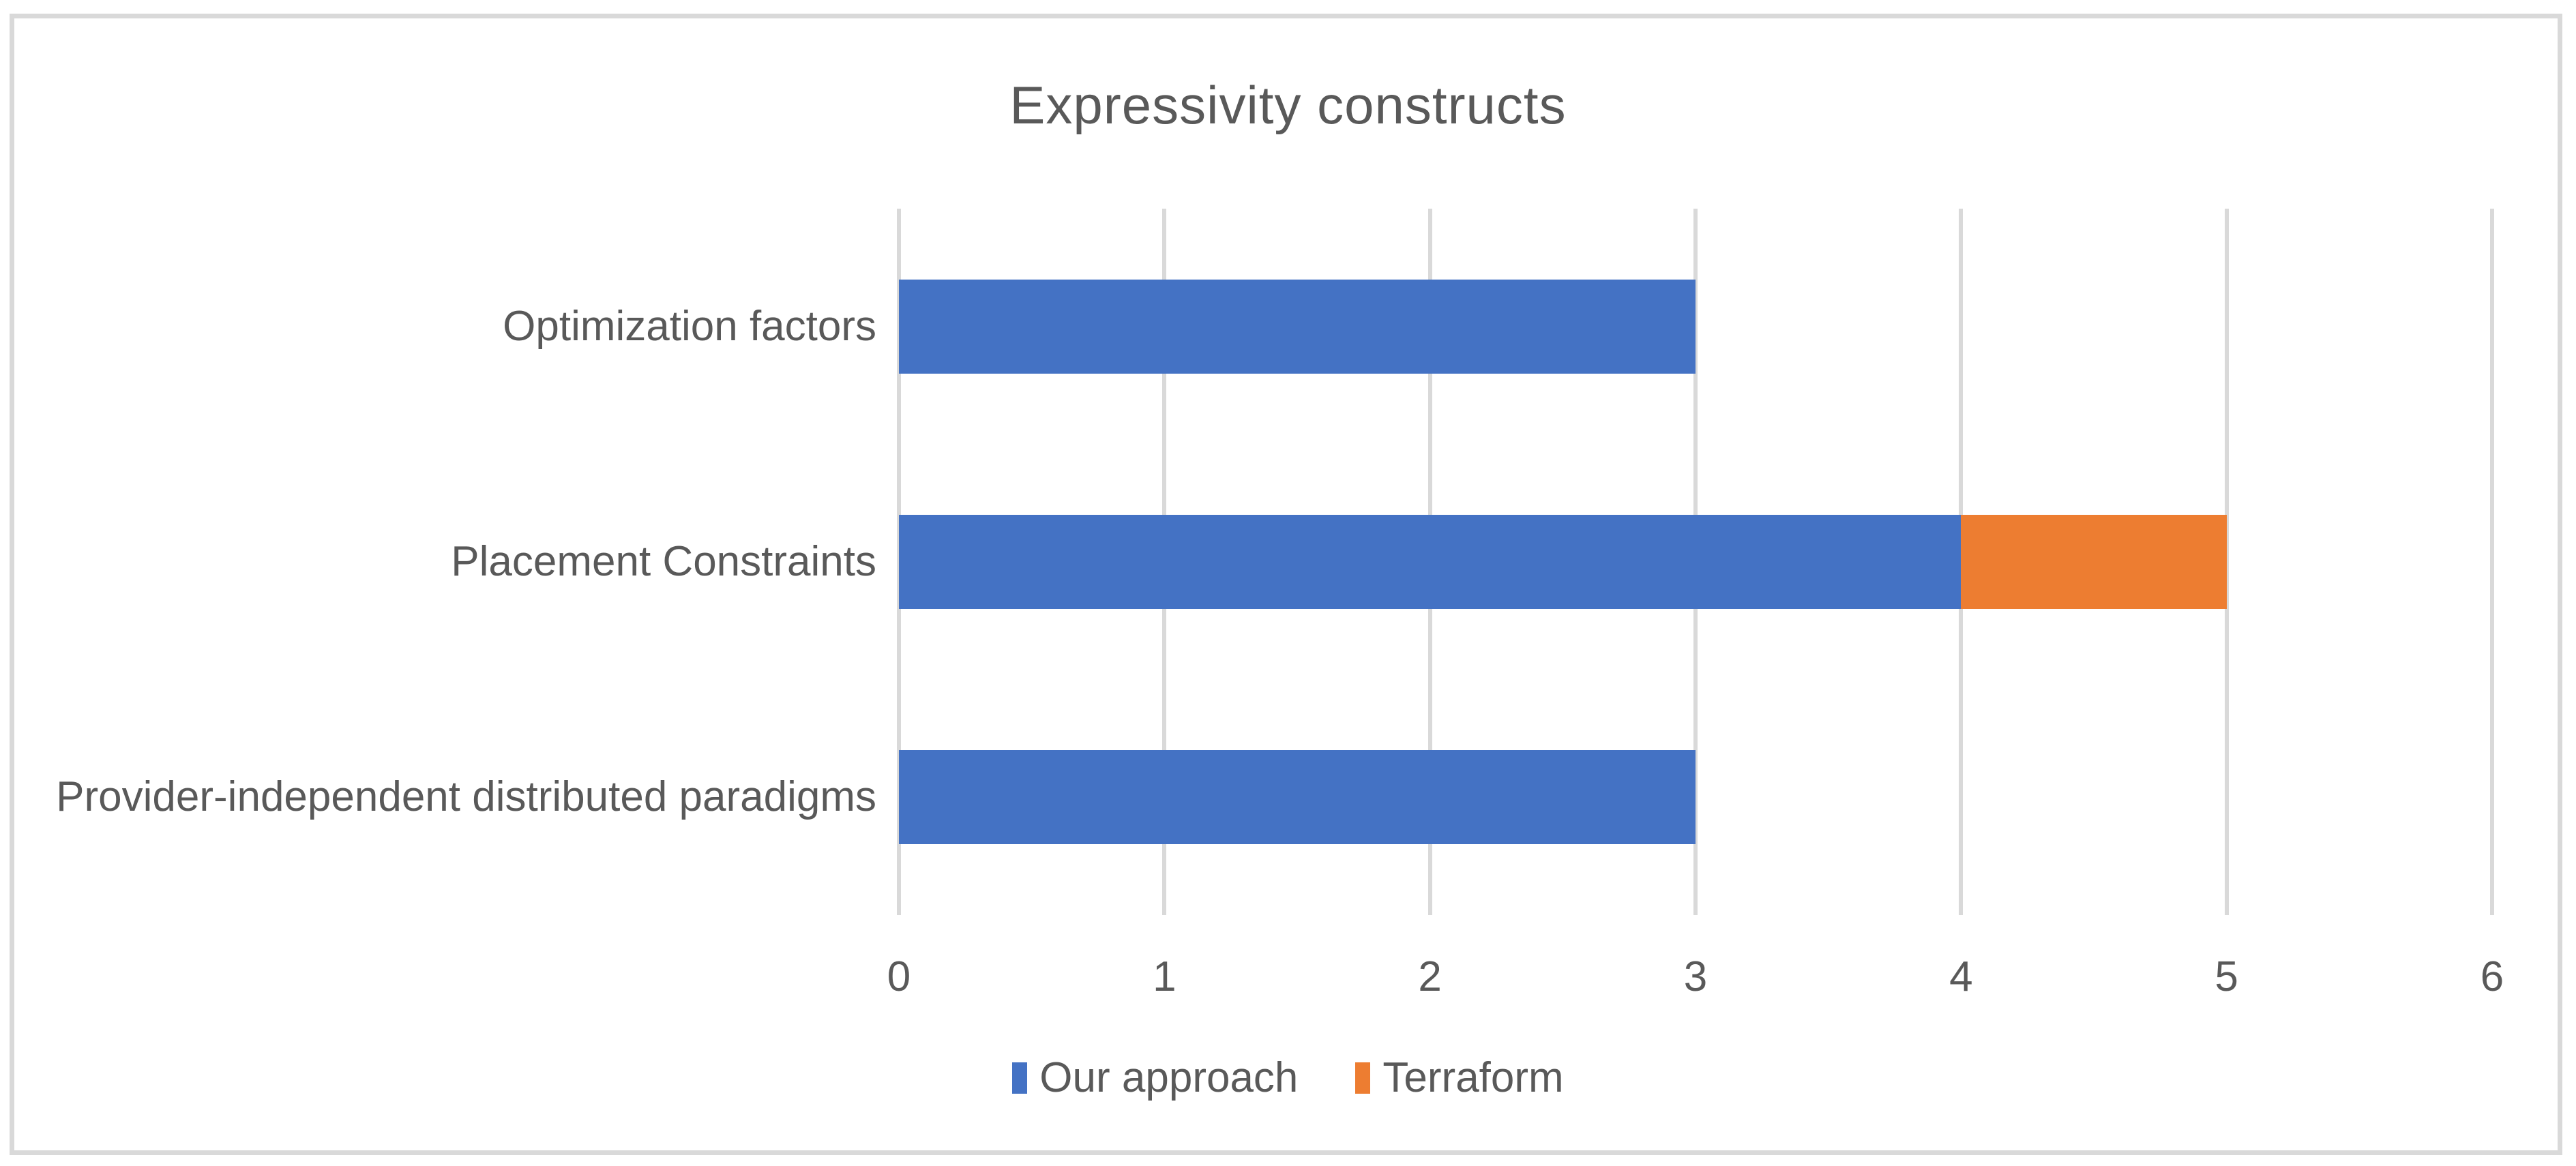  I want to click on x-tick-label-6: 6, so click(2492, 976).